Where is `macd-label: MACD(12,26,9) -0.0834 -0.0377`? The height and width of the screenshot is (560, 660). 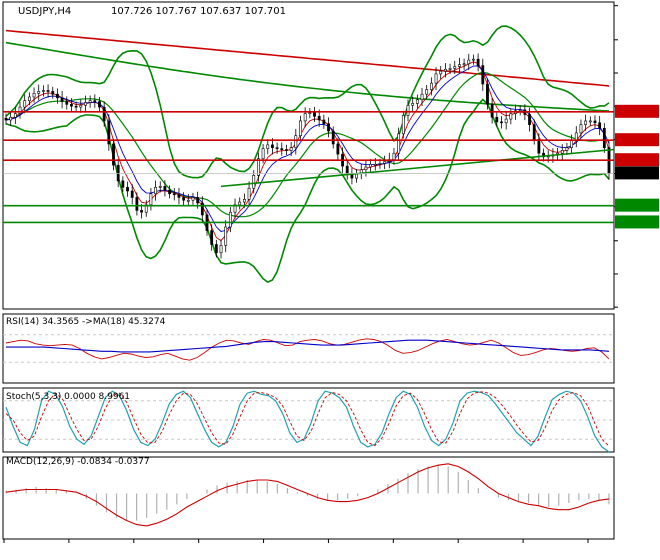 macd-label: MACD(12,26,9) -0.0834 -0.0377 is located at coordinates (78, 462).